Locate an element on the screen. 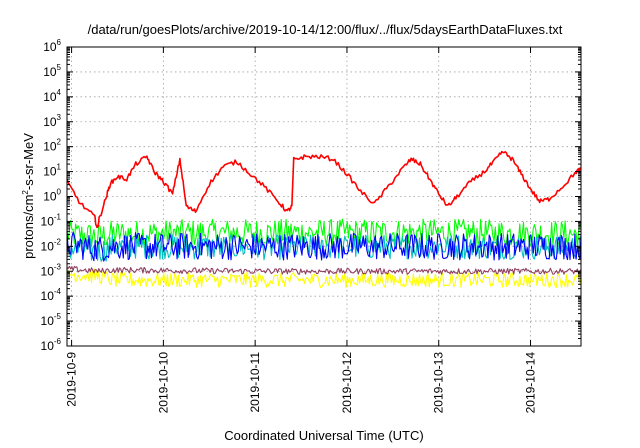 Image resolution: width=640 pixels, height=448 pixels. y-tick-label: 10⁵ is located at coordinates (52, 71).